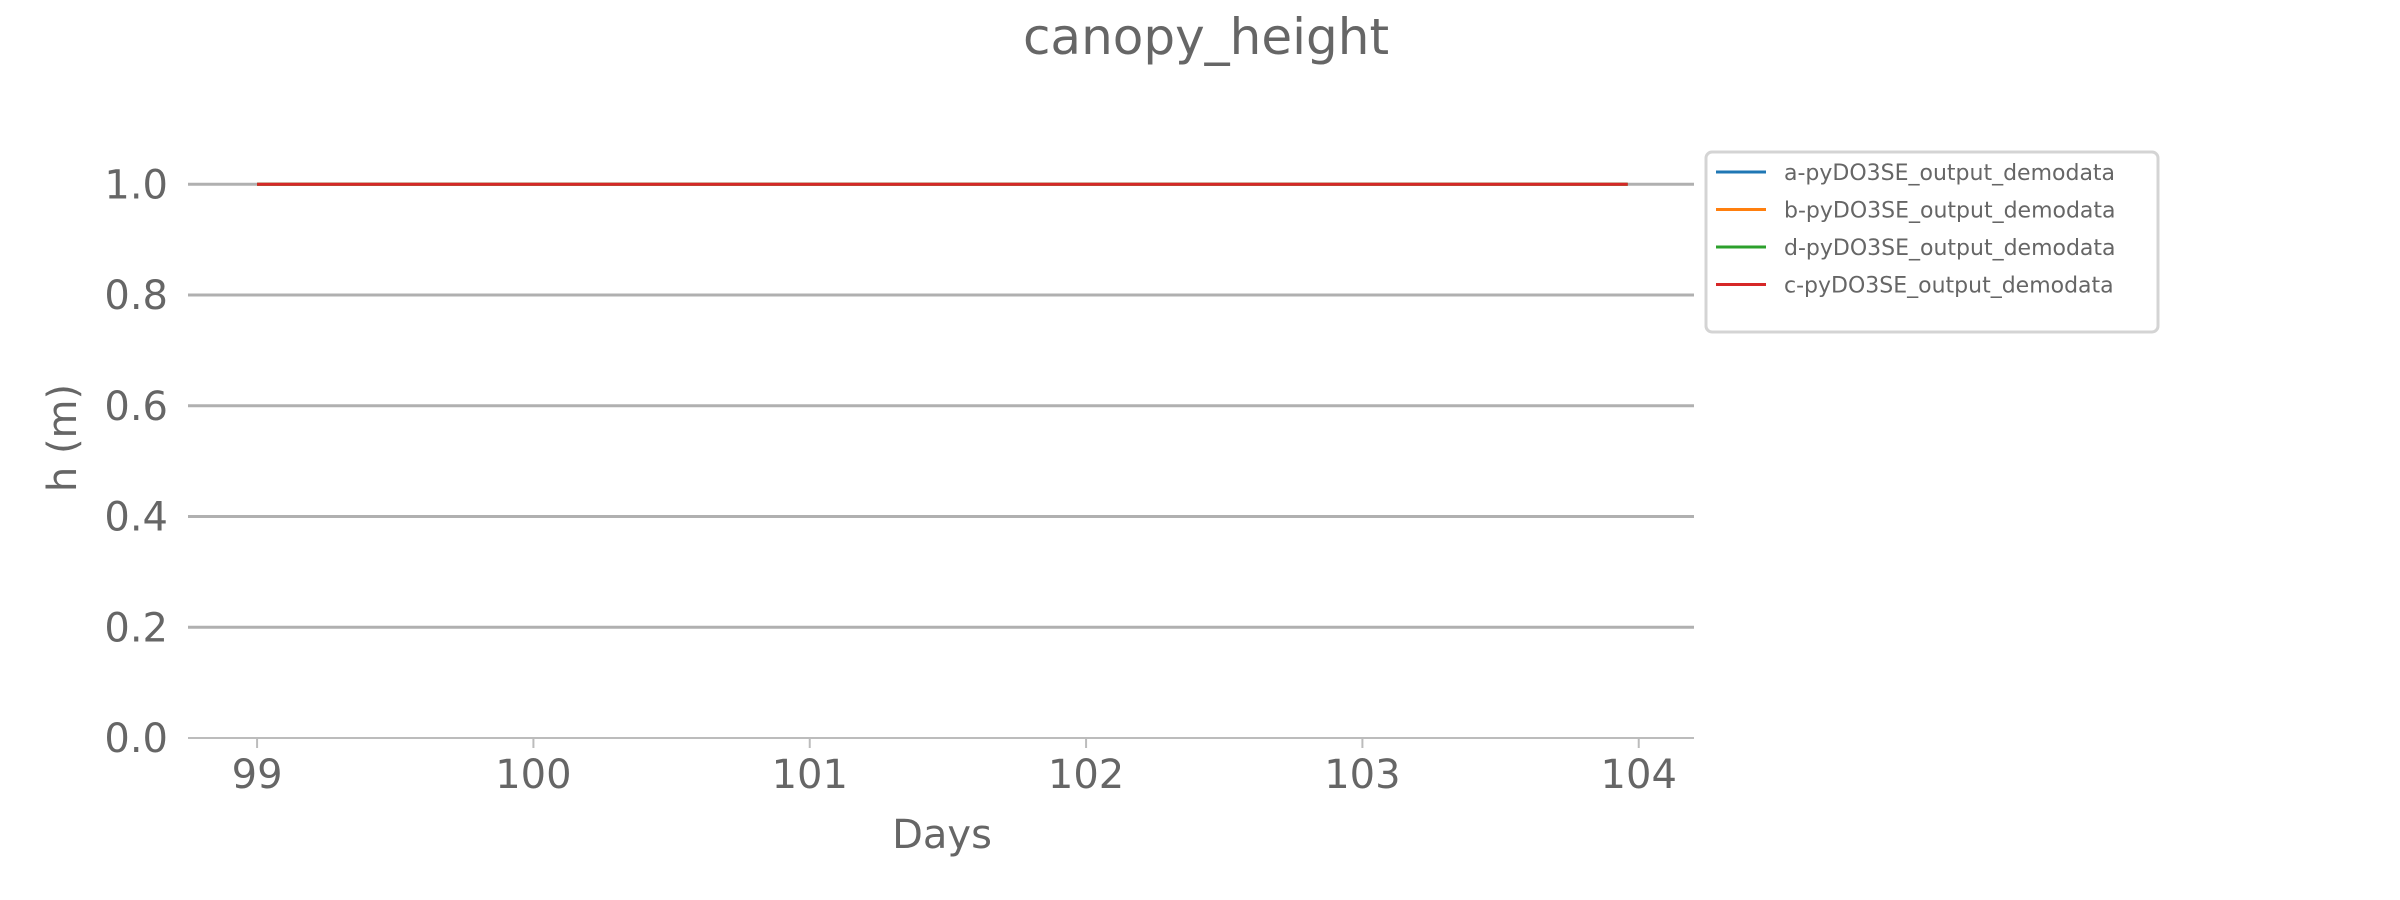 The image size is (2400, 900). What do you see at coordinates (136, 185) in the screenshot?
I see `y-tick-label: 1.0` at bounding box center [136, 185].